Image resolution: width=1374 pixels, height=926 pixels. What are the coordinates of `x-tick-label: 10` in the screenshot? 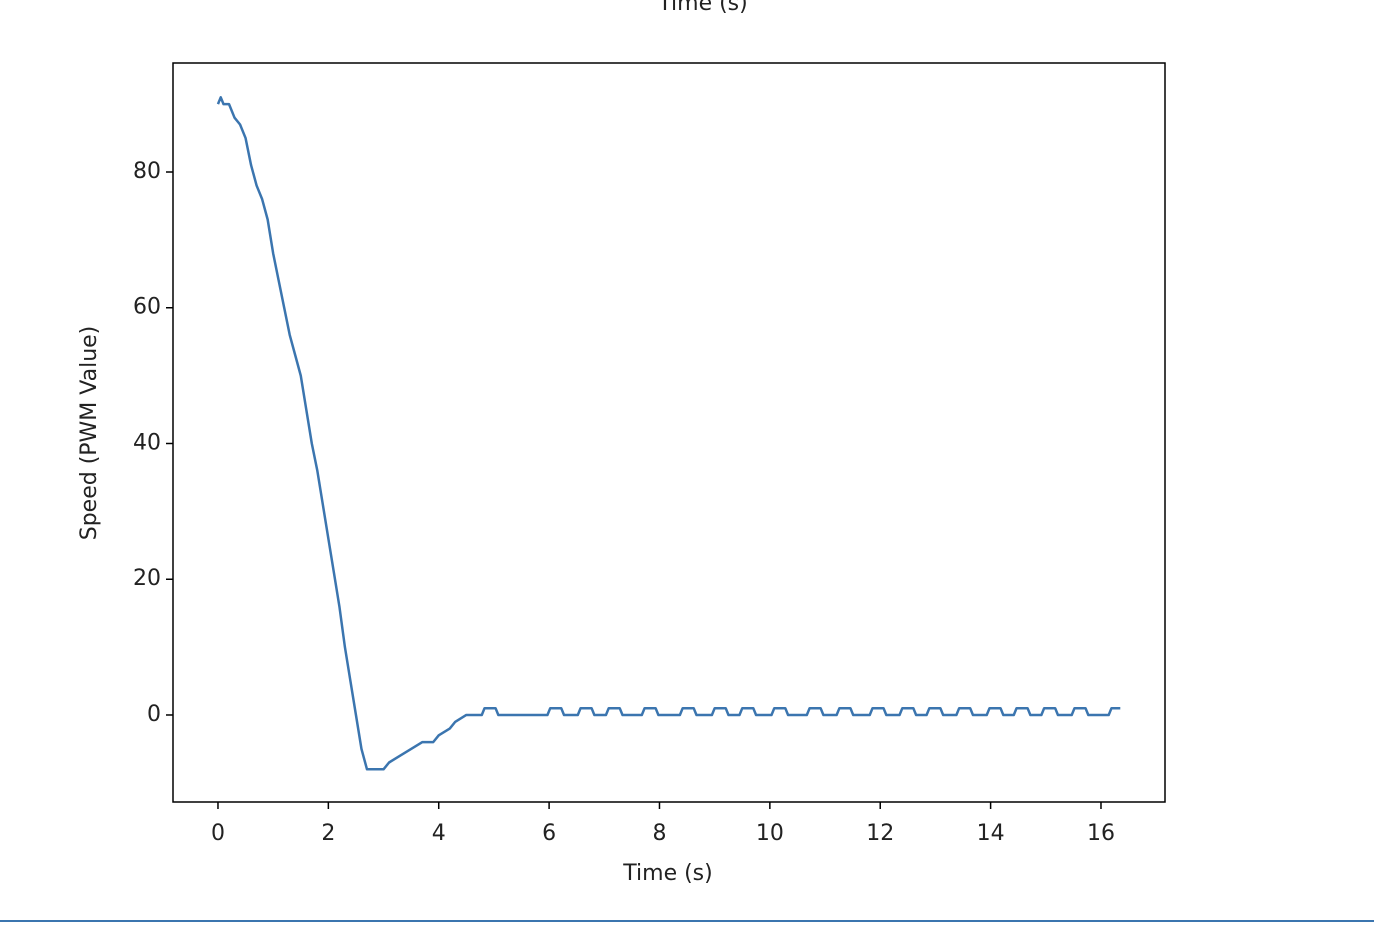 It's located at (770, 833).